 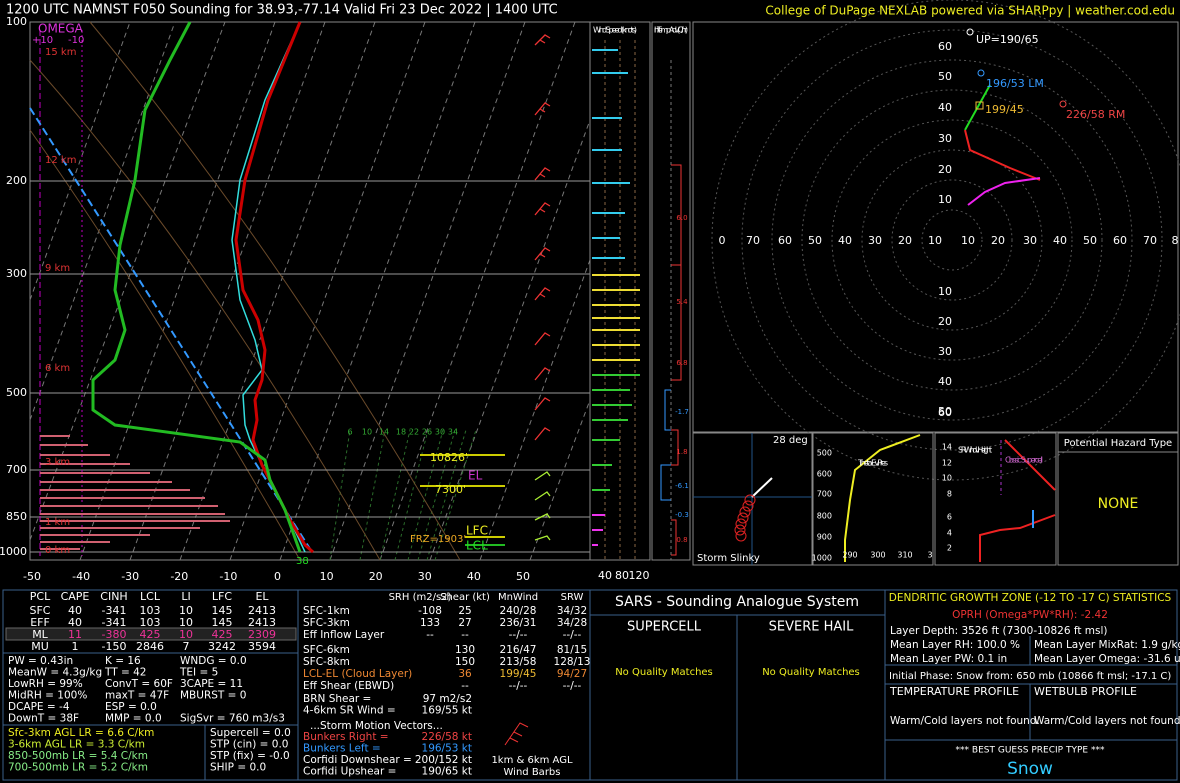 I want to click on composite: STP (cin) = 0.0, so click(x=249, y=745).